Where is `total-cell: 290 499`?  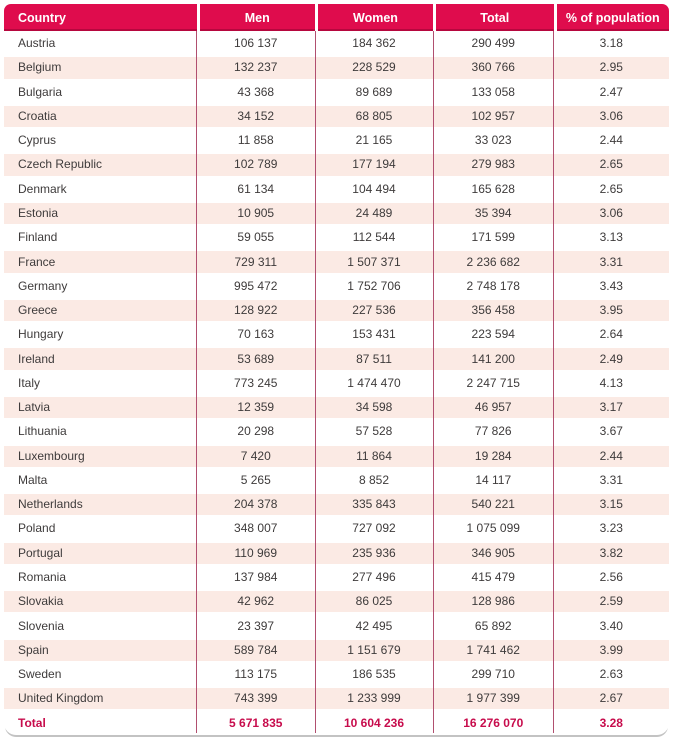
total-cell: 290 499 is located at coordinates (493, 43).